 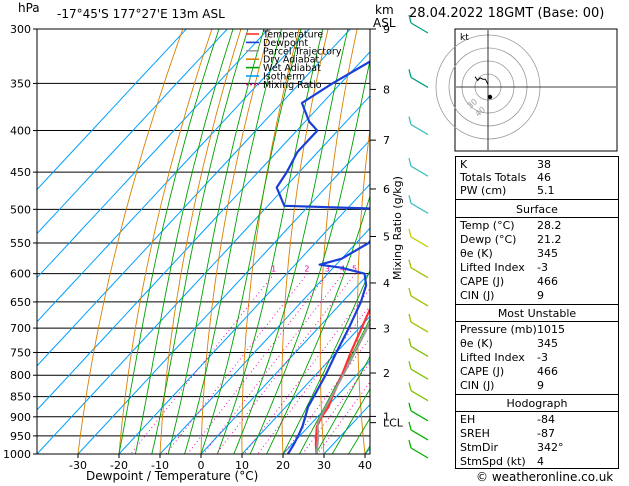 What do you see at coordinates (386, 329) in the screenshot?
I see `km-tick-label: 3` at bounding box center [386, 329].